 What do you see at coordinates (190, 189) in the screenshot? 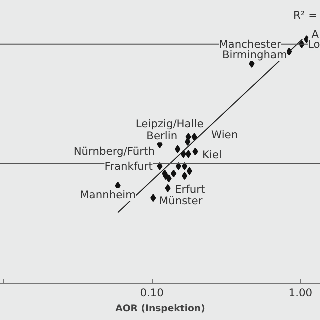
I see `annotation: Erfurt` at bounding box center [190, 189].